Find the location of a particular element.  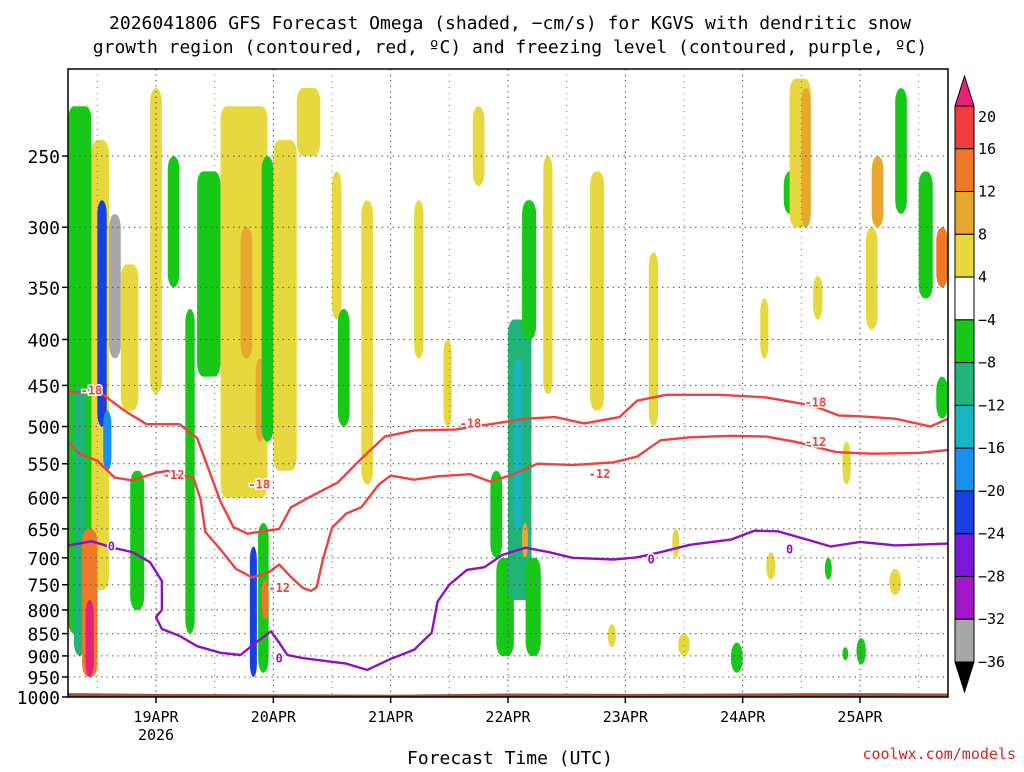

colorbar-bottom-triangle is located at coordinates (964, 677).